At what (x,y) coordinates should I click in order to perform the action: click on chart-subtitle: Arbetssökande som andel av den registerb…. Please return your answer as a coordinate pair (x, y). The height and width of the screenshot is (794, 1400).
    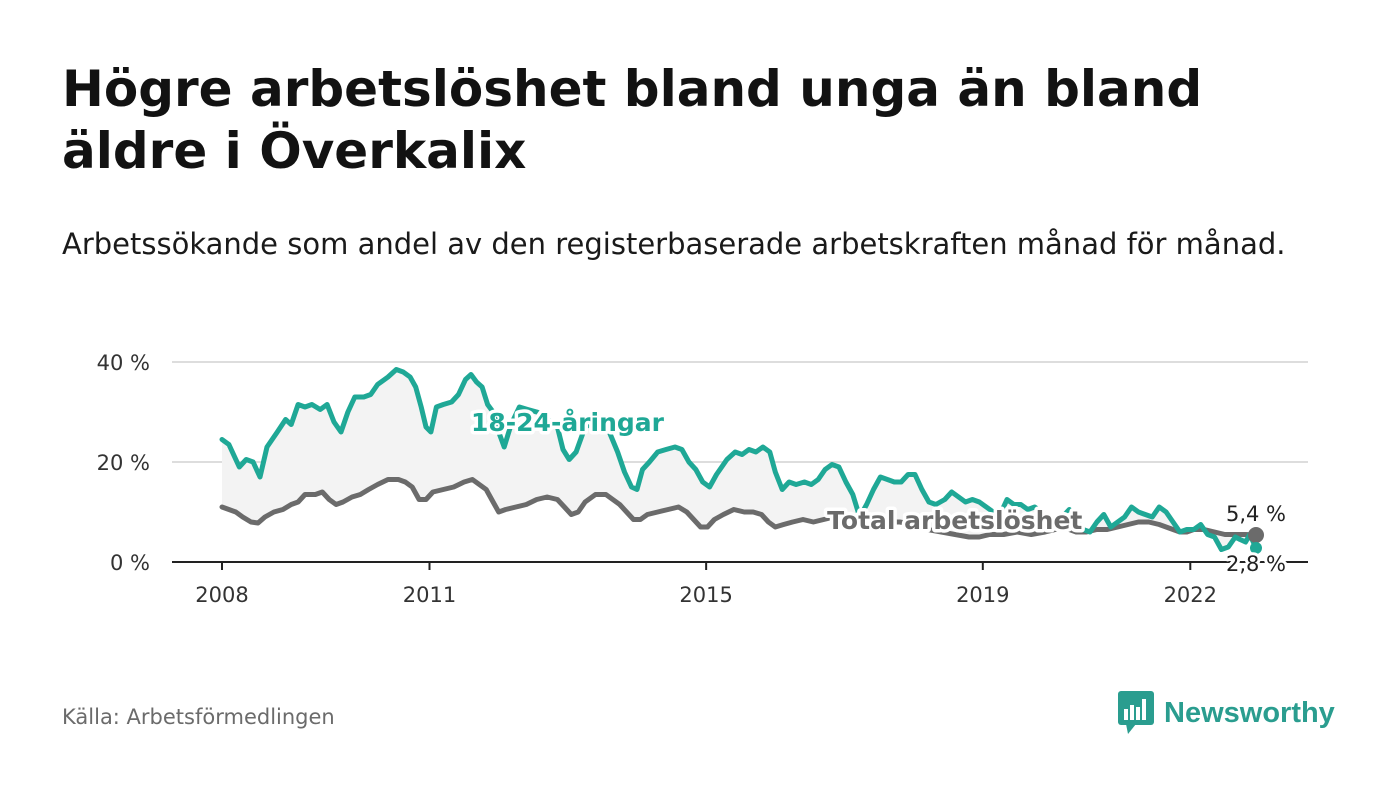
    Looking at the image, I should click on (674, 244).